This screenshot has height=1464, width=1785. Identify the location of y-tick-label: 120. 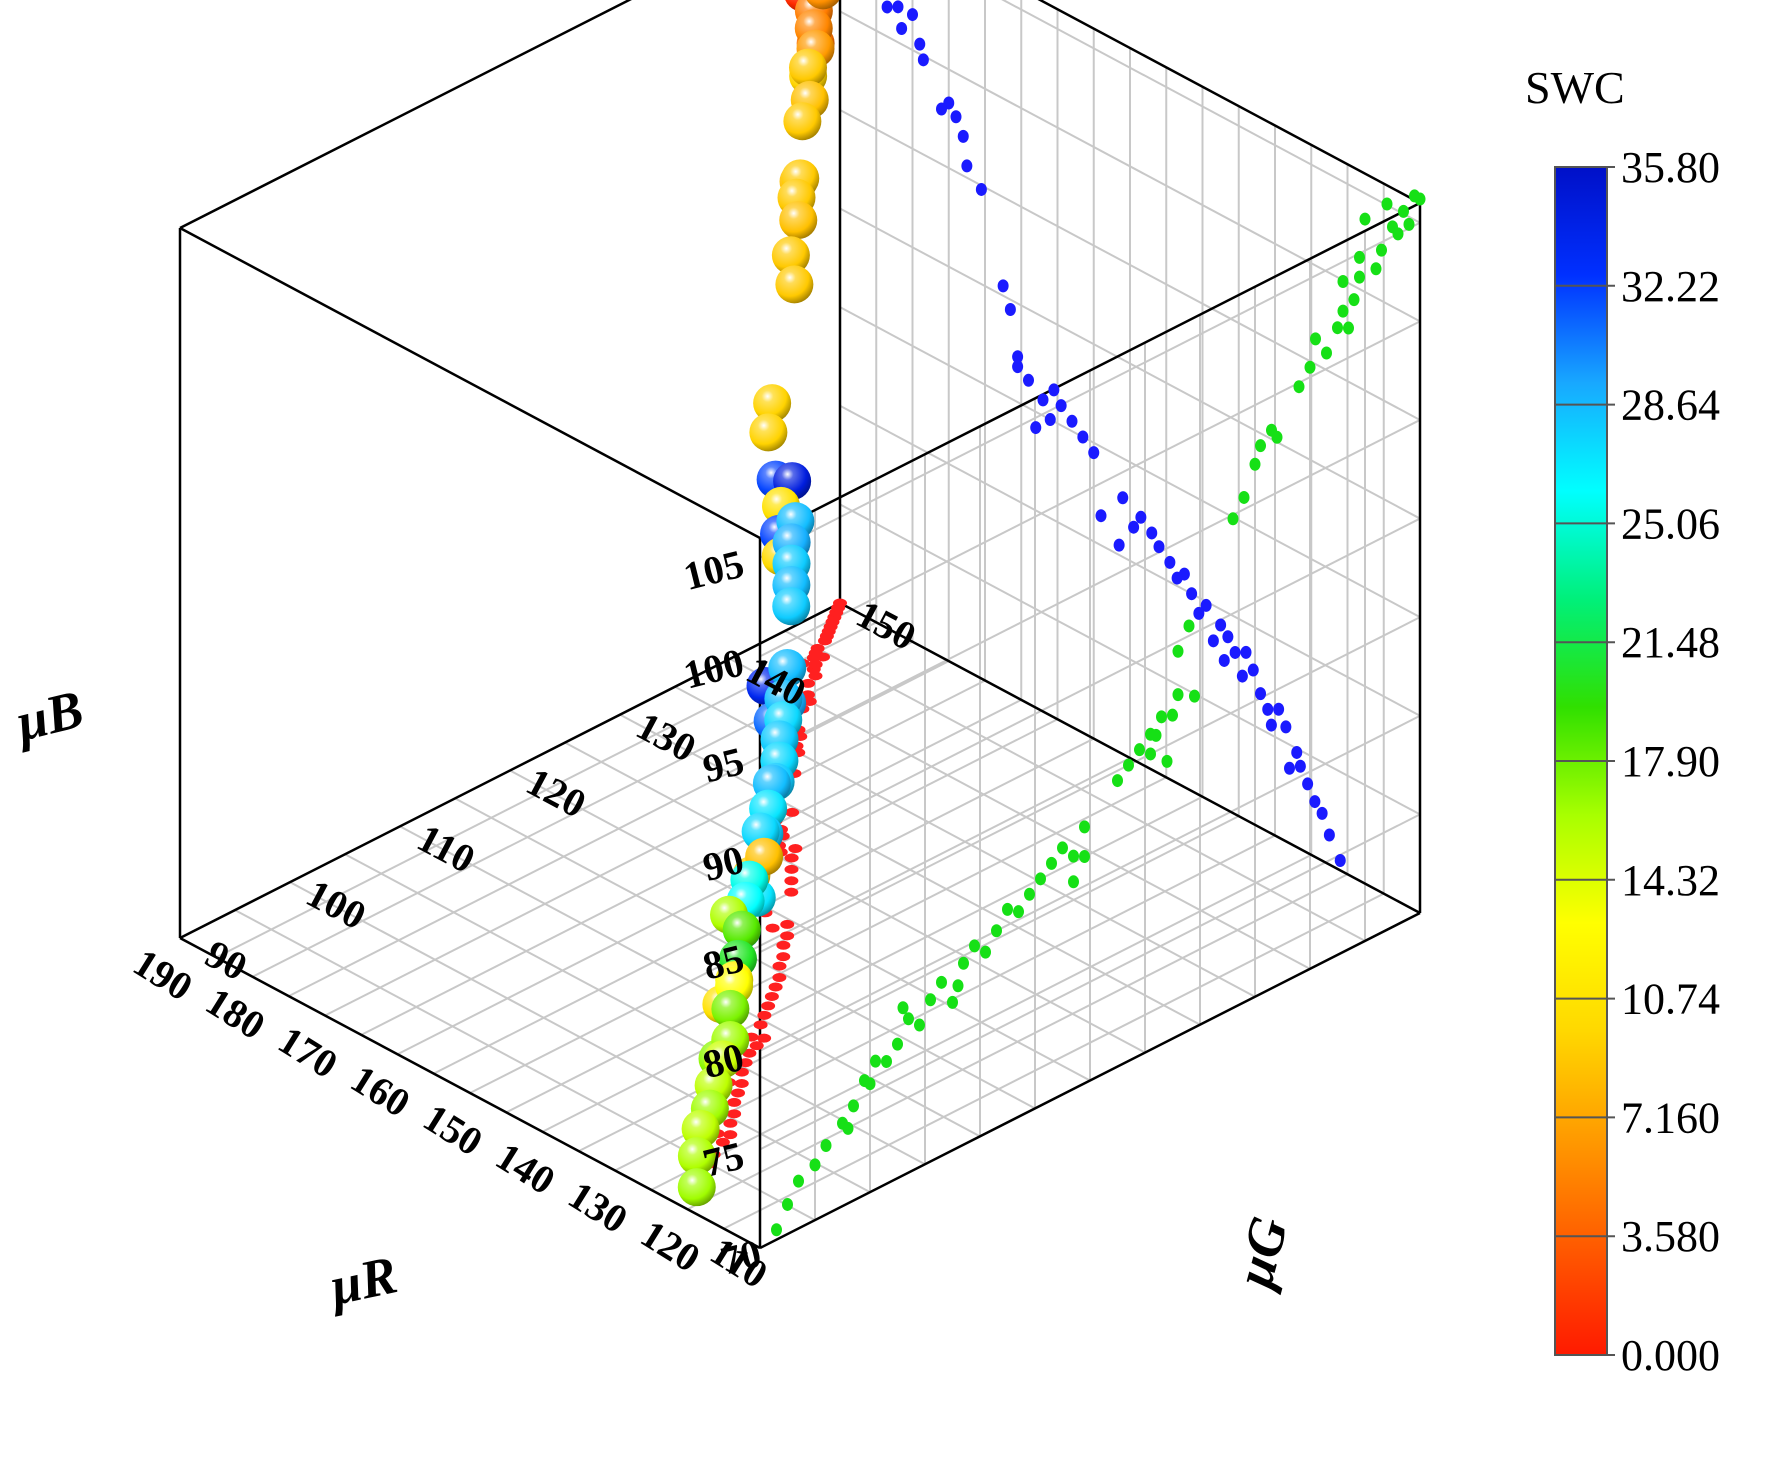
(556, 793).